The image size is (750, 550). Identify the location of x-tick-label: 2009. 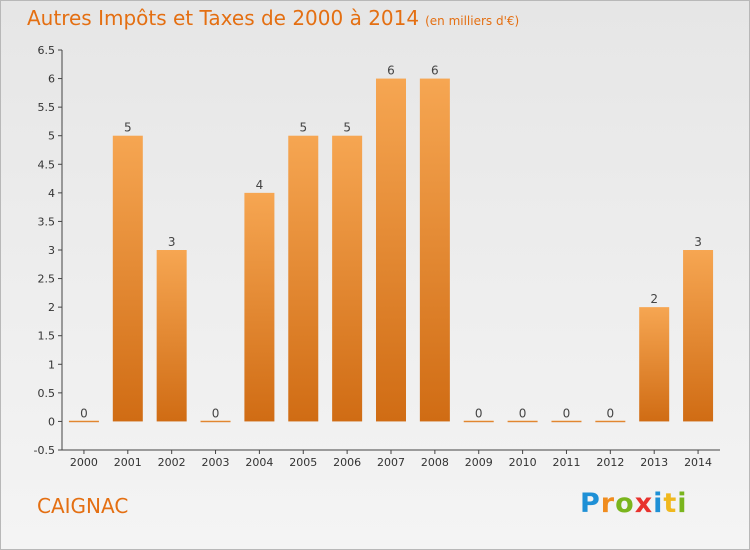
(479, 462).